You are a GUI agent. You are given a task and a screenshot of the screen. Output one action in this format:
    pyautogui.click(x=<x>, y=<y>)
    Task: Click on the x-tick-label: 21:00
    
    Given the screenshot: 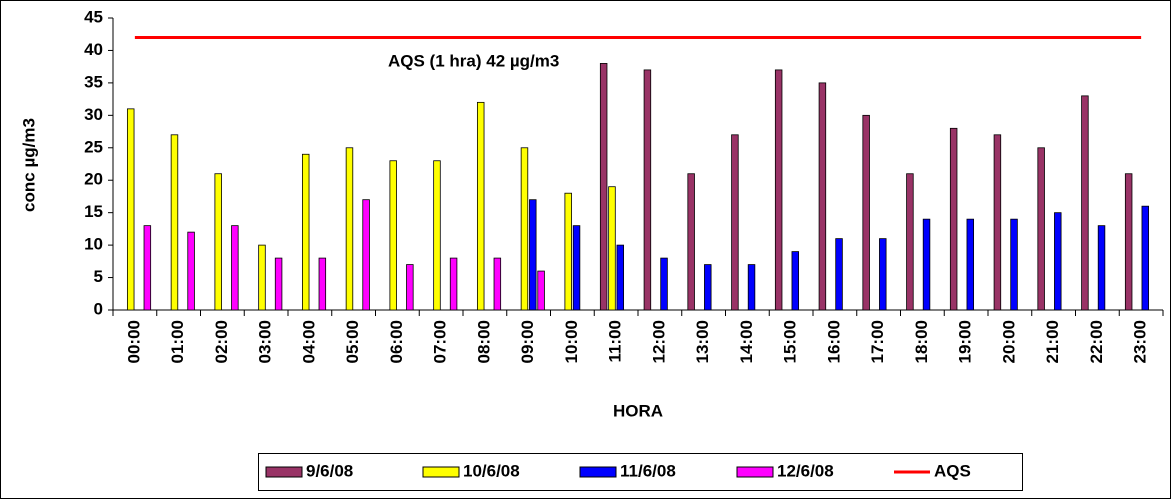 What is the action you would take?
    pyautogui.click(x=1052, y=341)
    